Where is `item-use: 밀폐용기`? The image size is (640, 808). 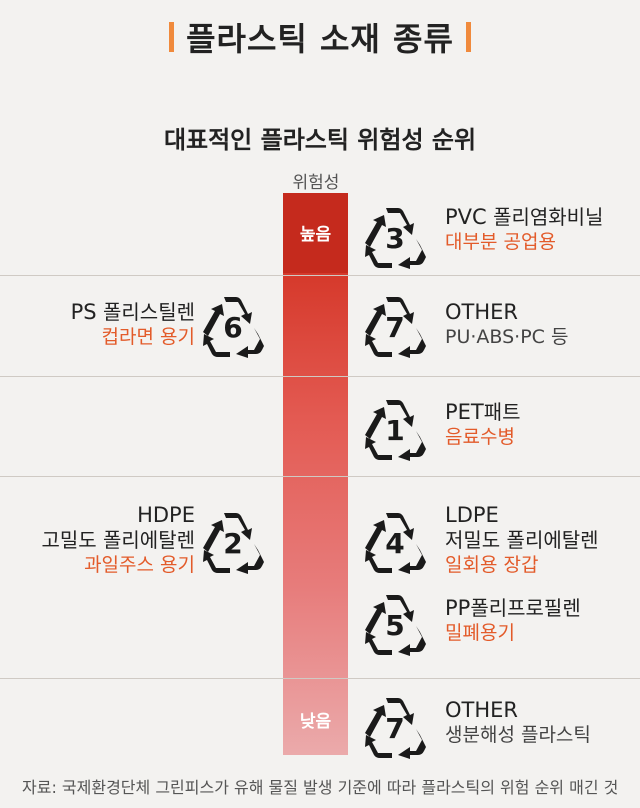
item-use: 밀폐용기 is located at coordinates (480, 633).